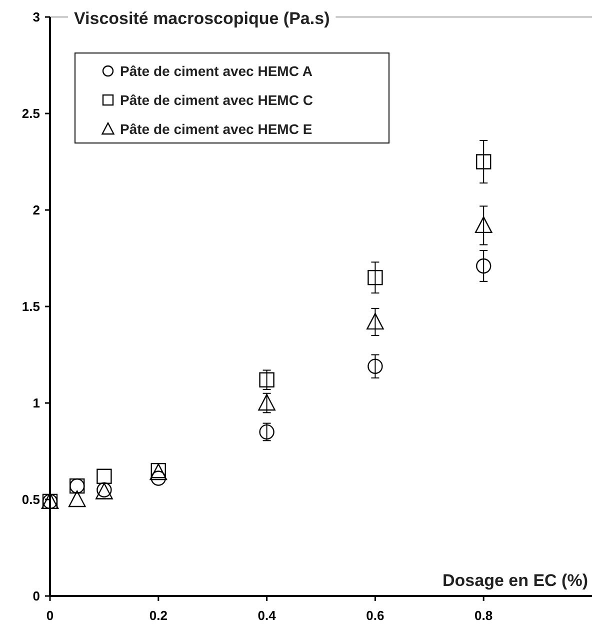 The height and width of the screenshot is (628, 596). What do you see at coordinates (36, 403) in the screenshot?
I see `y-tick-label: 1` at bounding box center [36, 403].